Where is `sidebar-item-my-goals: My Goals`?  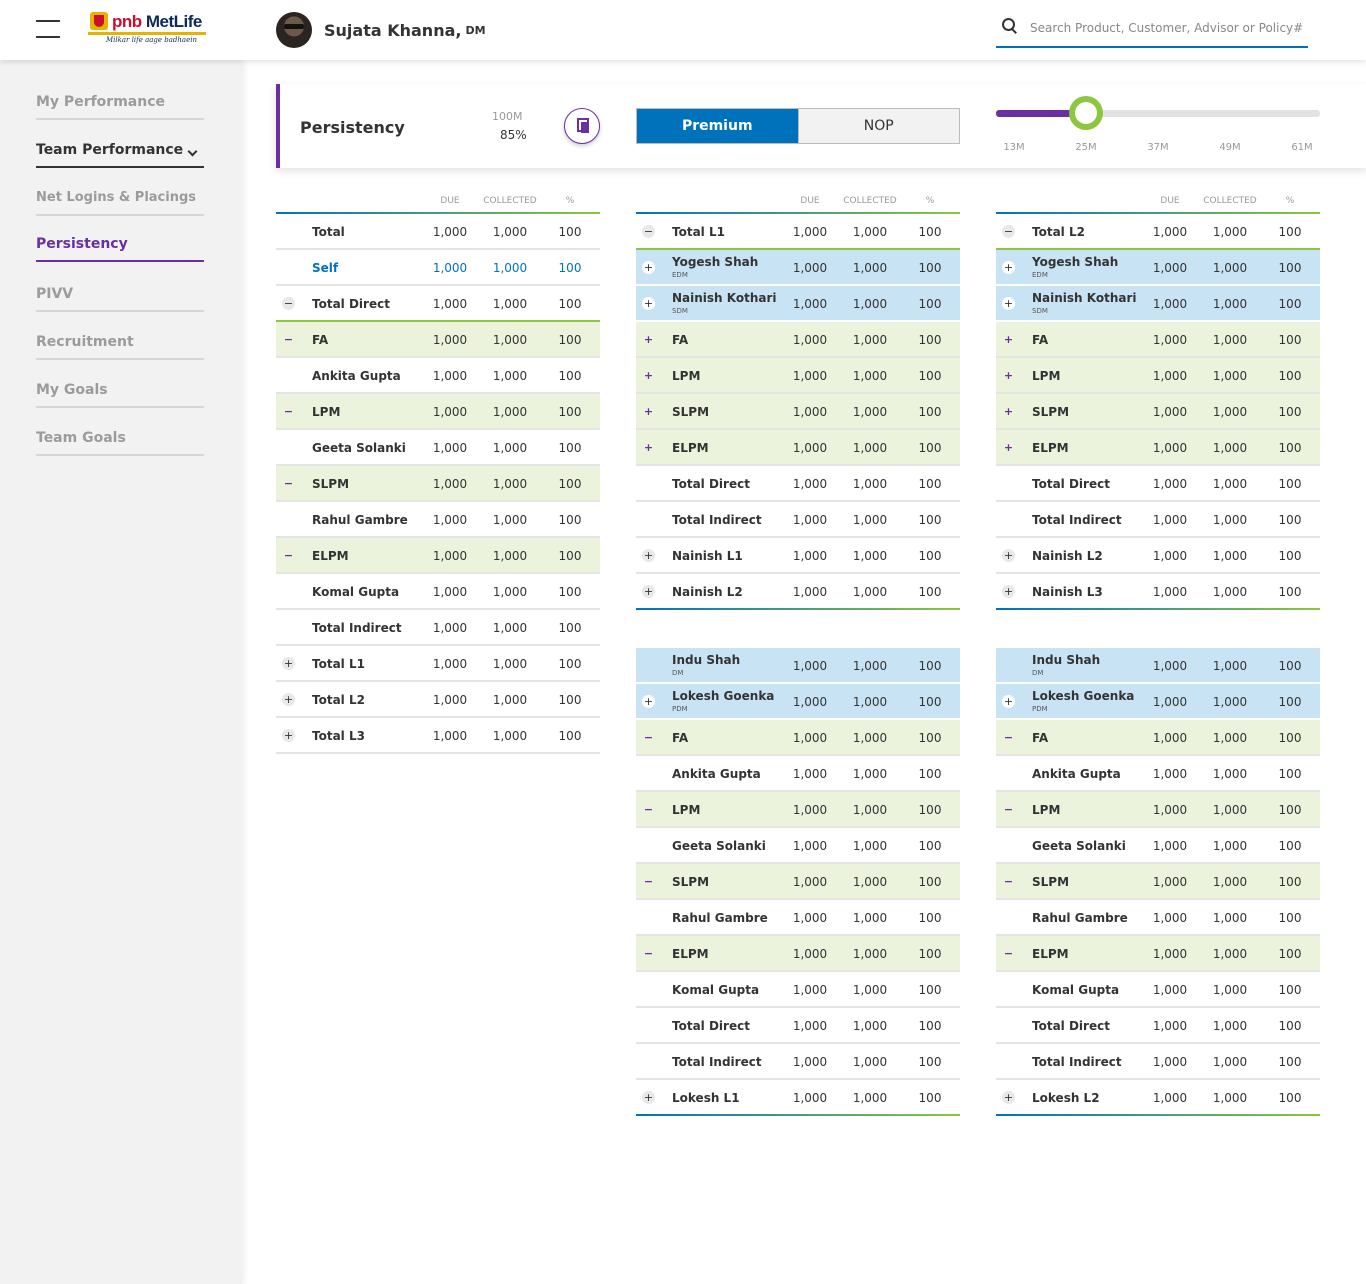
sidebar-item-my-goals: My Goals is located at coordinates (120, 393).